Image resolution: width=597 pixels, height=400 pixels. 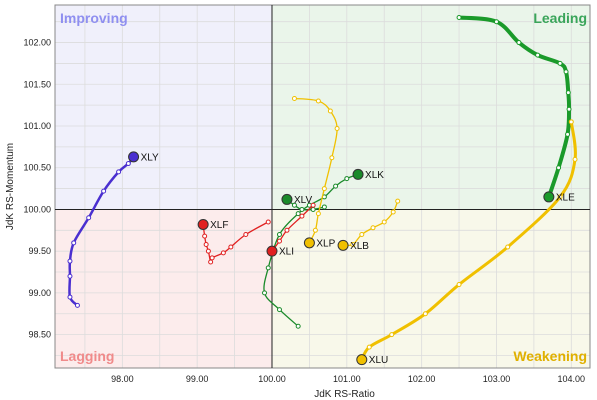 I want to click on head-point-xlp, so click(x=309, y=243).